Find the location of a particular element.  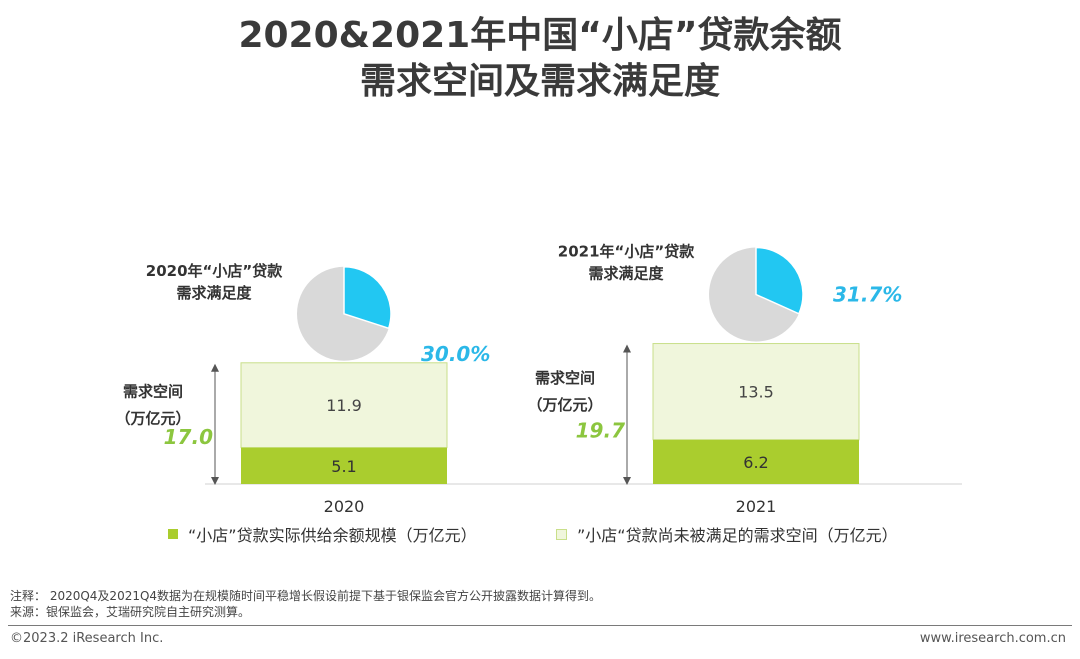

legend-swatch-unmet is located at coordinates (561, 534).